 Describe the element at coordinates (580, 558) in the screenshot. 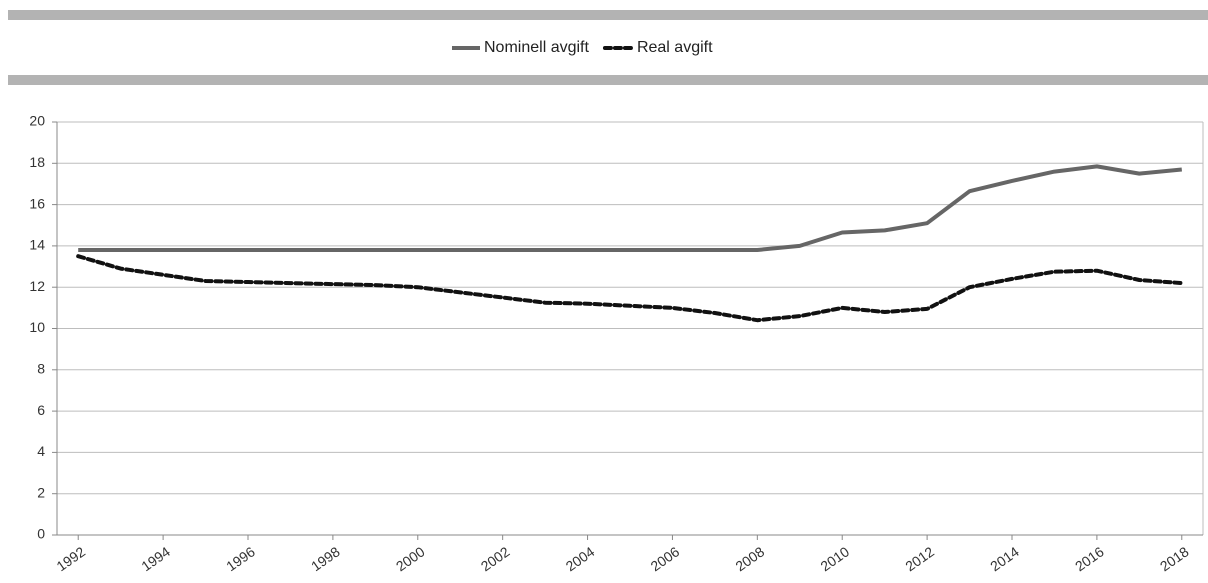

I see `x-tick-label: 2004` at that location.